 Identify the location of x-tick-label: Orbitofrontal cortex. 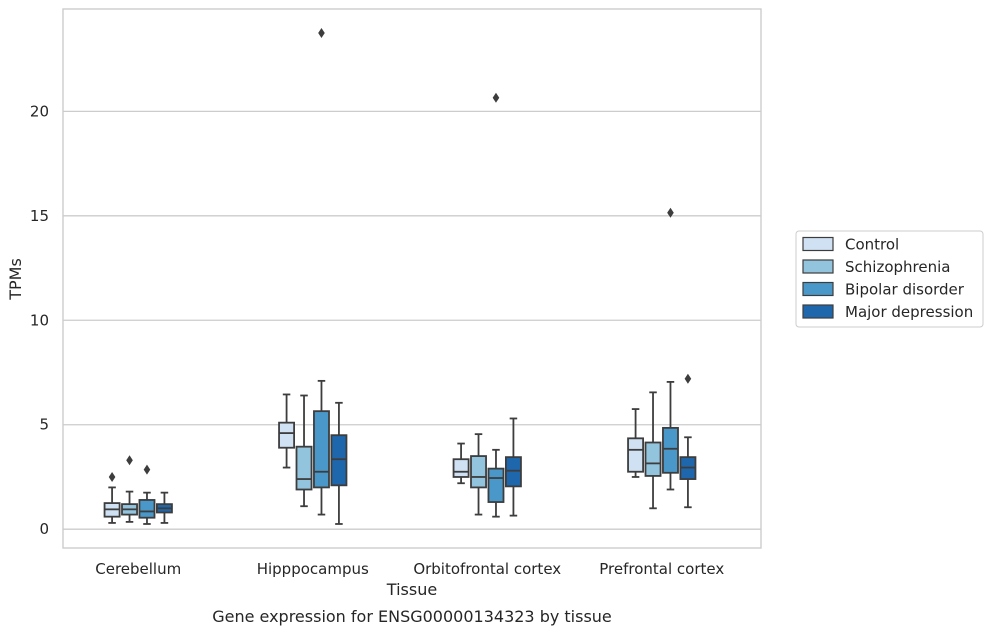
(487, 569).